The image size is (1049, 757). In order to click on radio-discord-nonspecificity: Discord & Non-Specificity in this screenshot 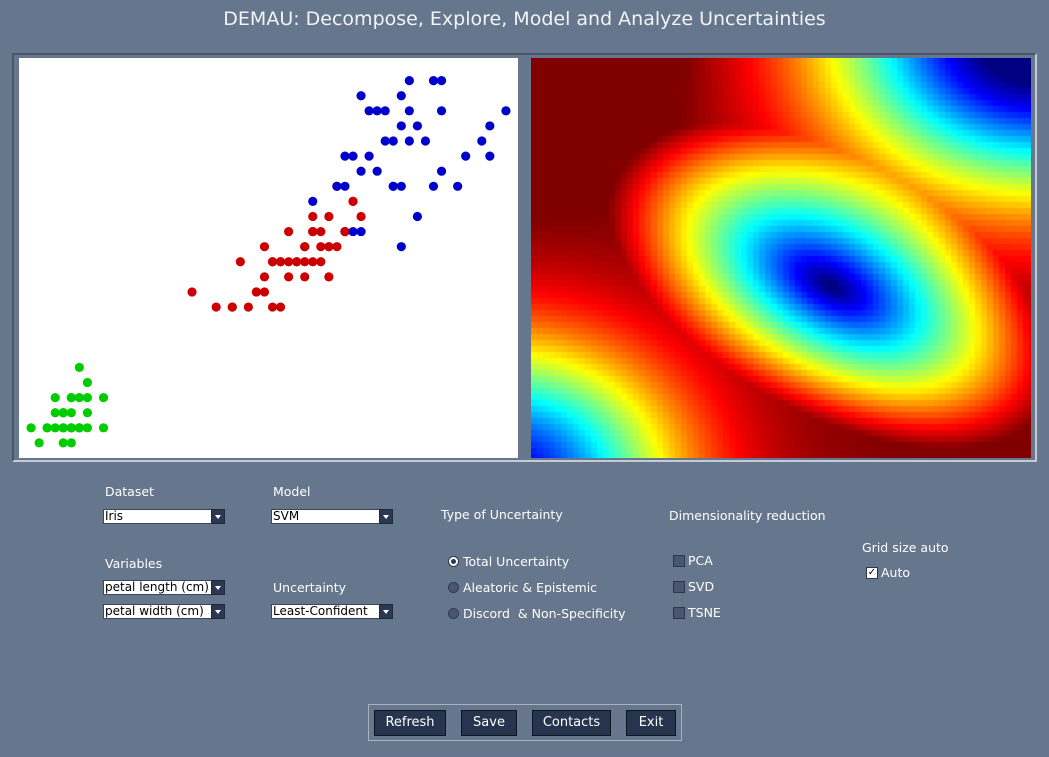, I will do `click(537, 613)`.